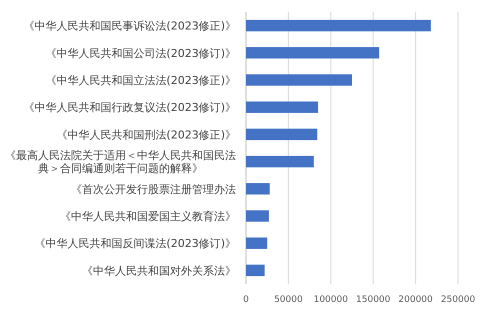 The height and width of the screenshot is (317, 482). Describe the element at coordinates (288, 300) in the screenshot. I see `x-tick-label: 50000` at that location.